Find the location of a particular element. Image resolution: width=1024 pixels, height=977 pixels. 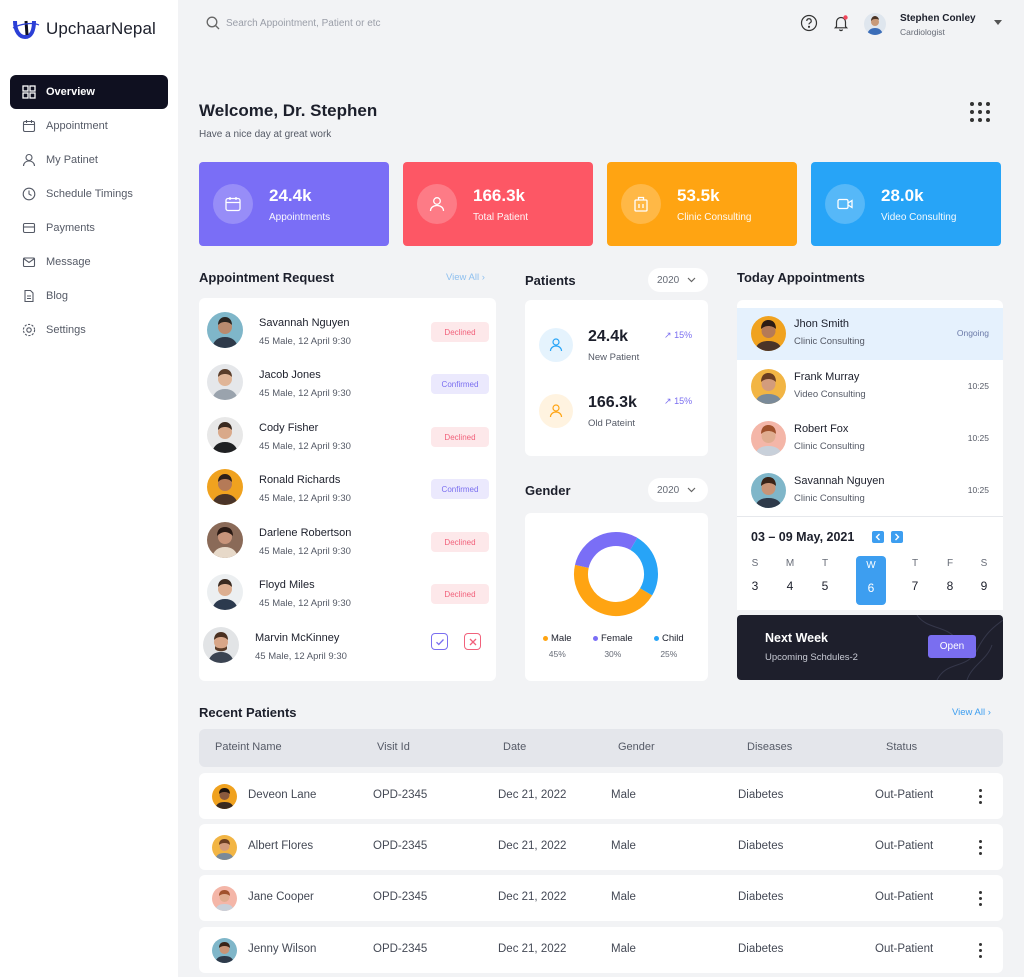

brand-name: UpchaarNepal is located at coordinates (101, 28).